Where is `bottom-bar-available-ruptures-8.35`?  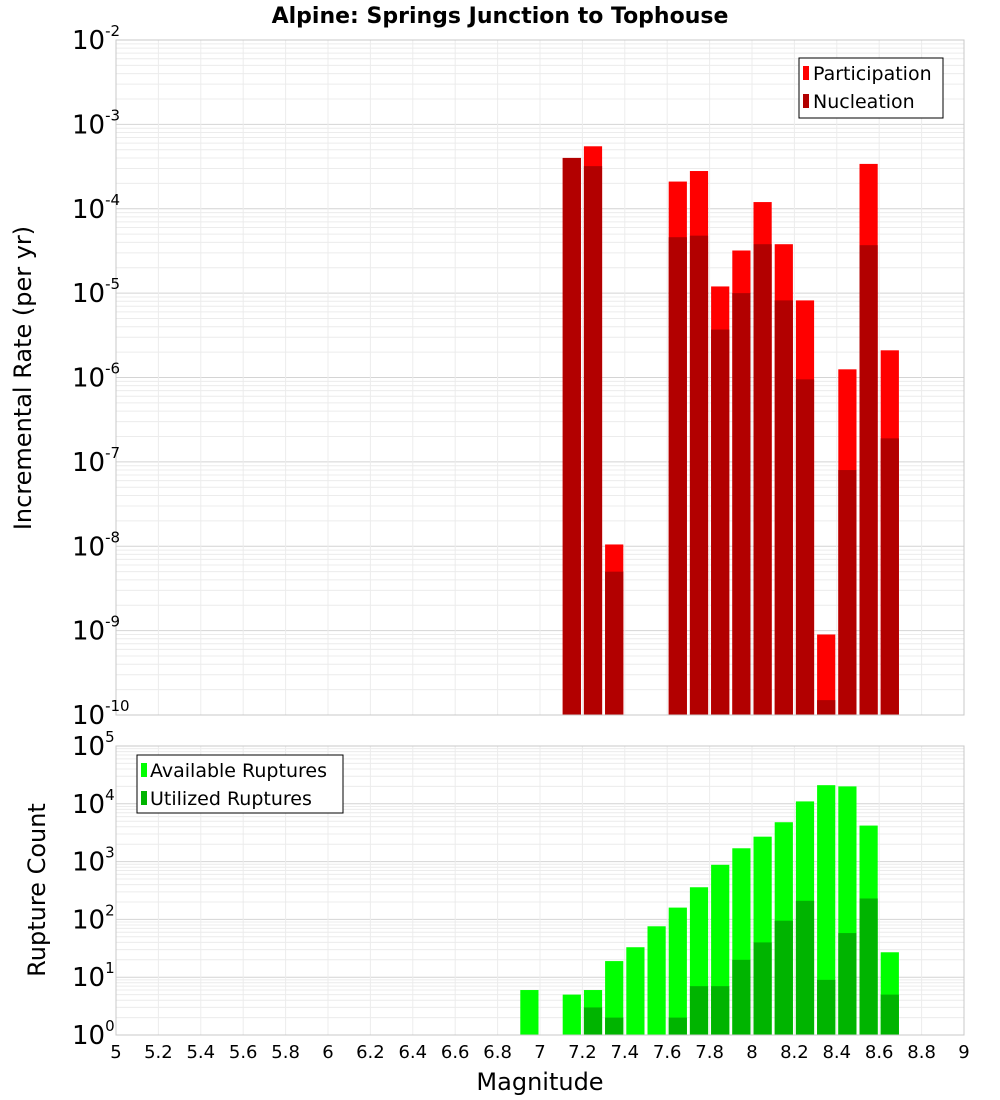 bottom-bar-available-ruptures-8.35 is located at coordinates (826, 910).